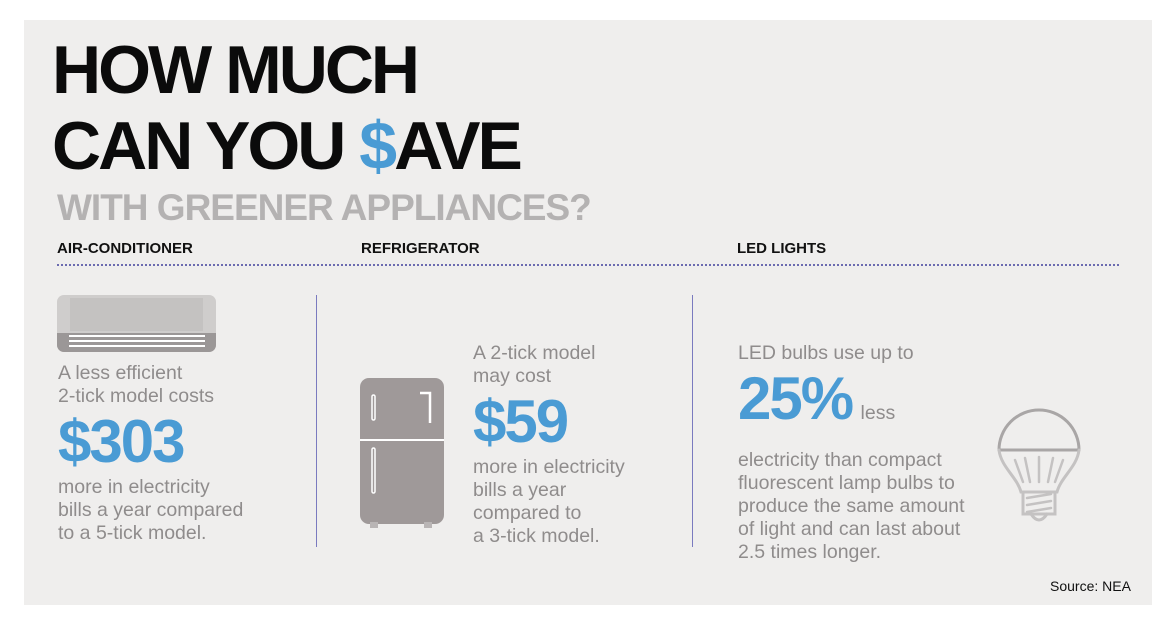 The height and width of the screenshot is (625, 1175). I want to click on fridge-value: $59, so click(521, 421).